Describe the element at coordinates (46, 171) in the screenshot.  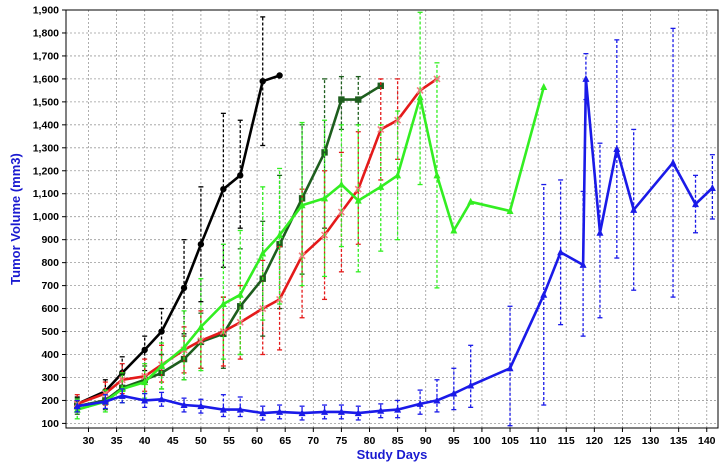
I see `y-tick-label: 1,200` at that location.